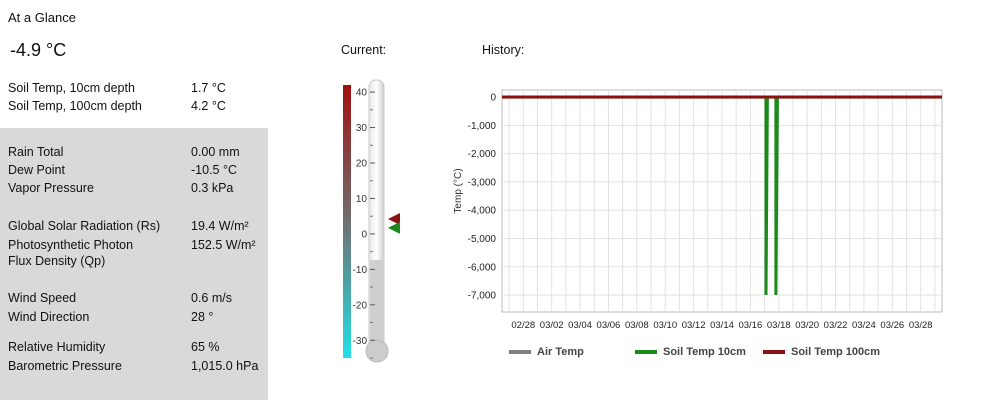  I want to click on chart-y-tick-label: -4,000, so click(482, 211).